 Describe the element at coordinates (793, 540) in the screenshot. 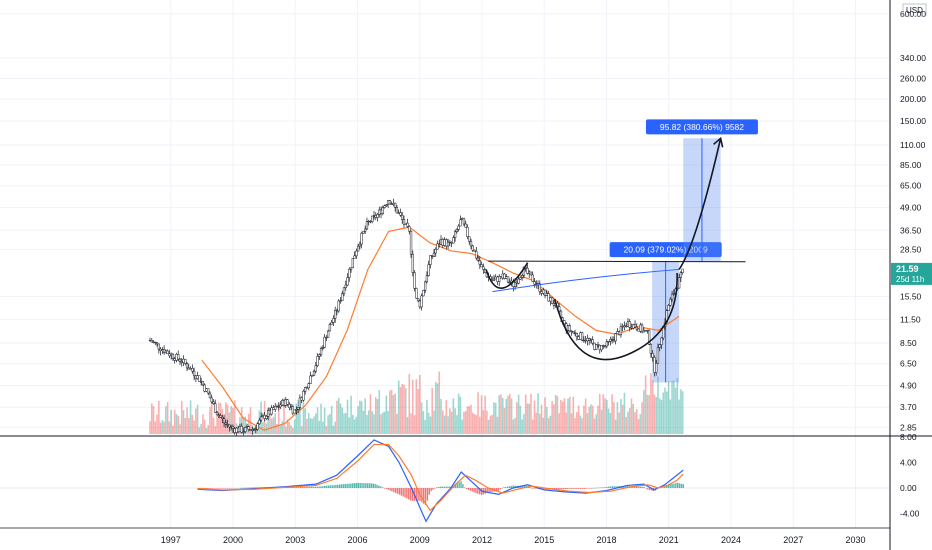

I see `time-tick-label: 2027` at that location.